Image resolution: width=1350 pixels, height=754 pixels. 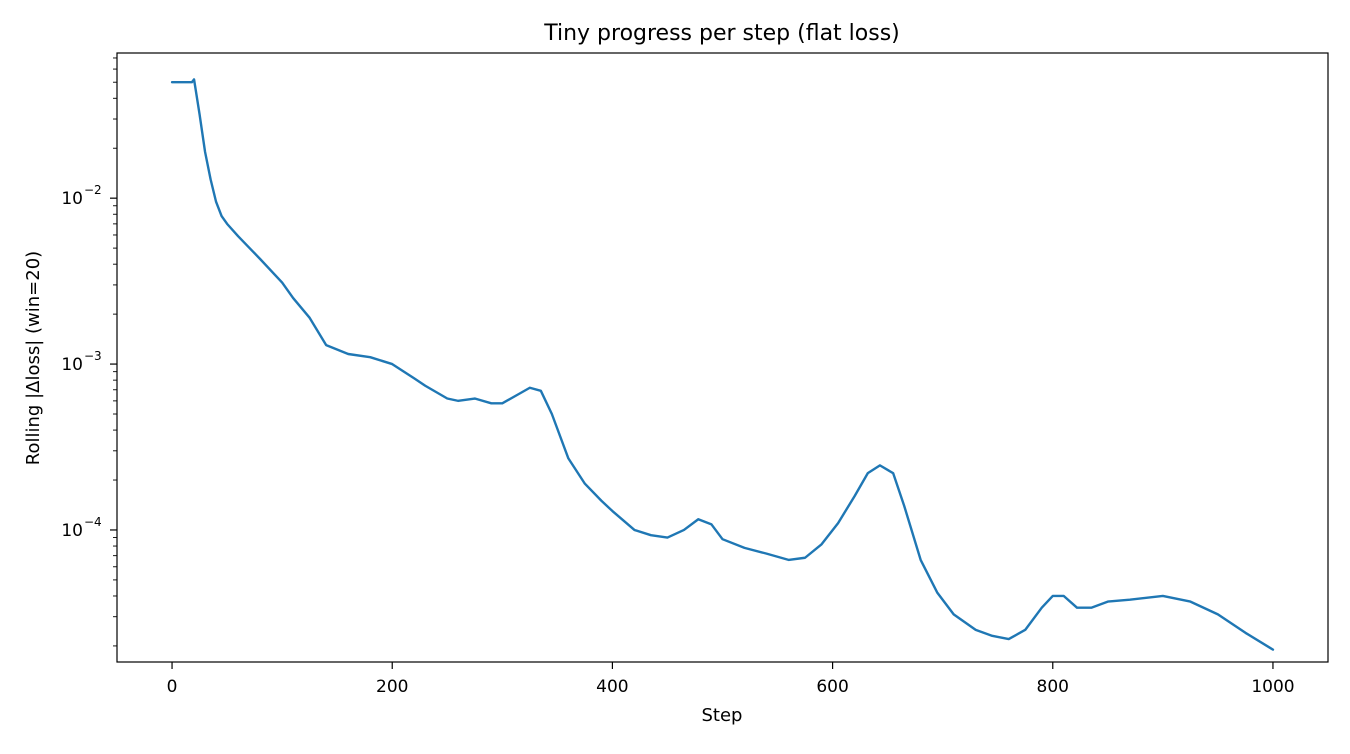 I want to click on x-tick-label: 200, so click(x=392, y=687).